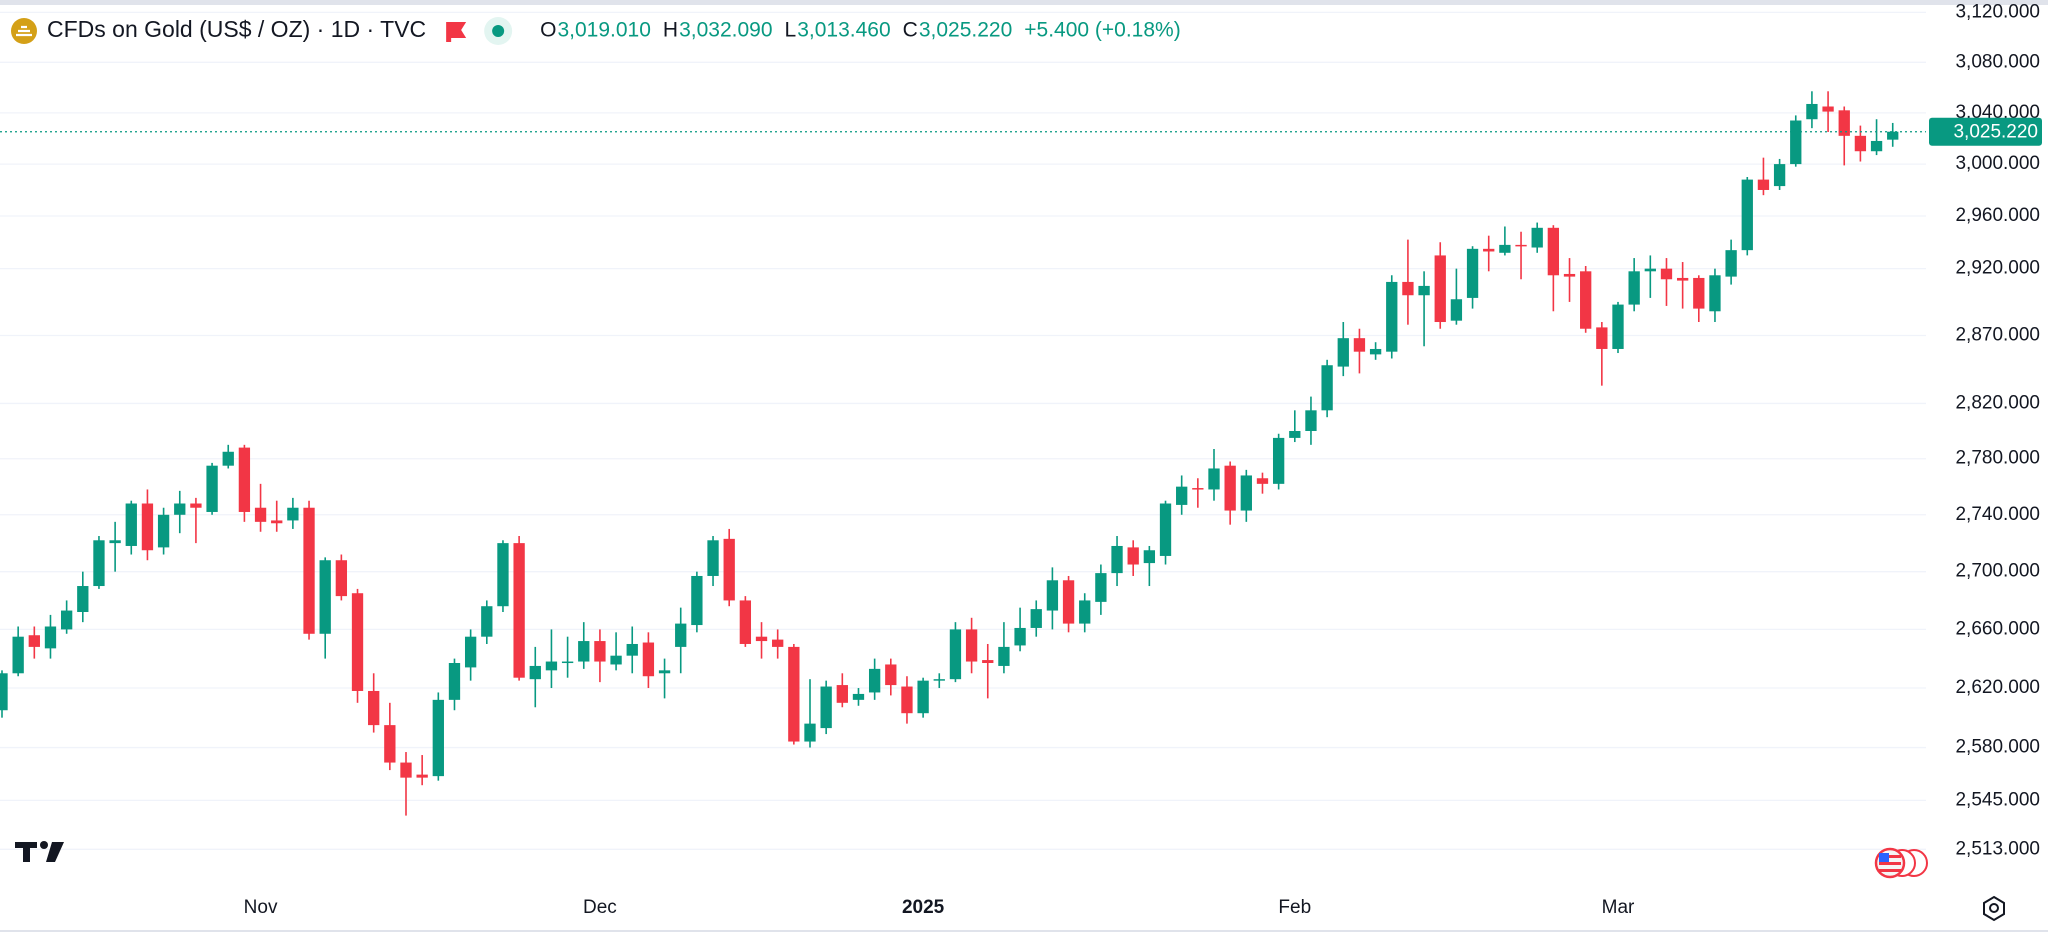 The height and width of the screenshot is (938, 2048). What do you see at coordinates (1294, 907) in the screenshot?
I see `x-tick-label: Feb` at bounding box center [1294, 907].